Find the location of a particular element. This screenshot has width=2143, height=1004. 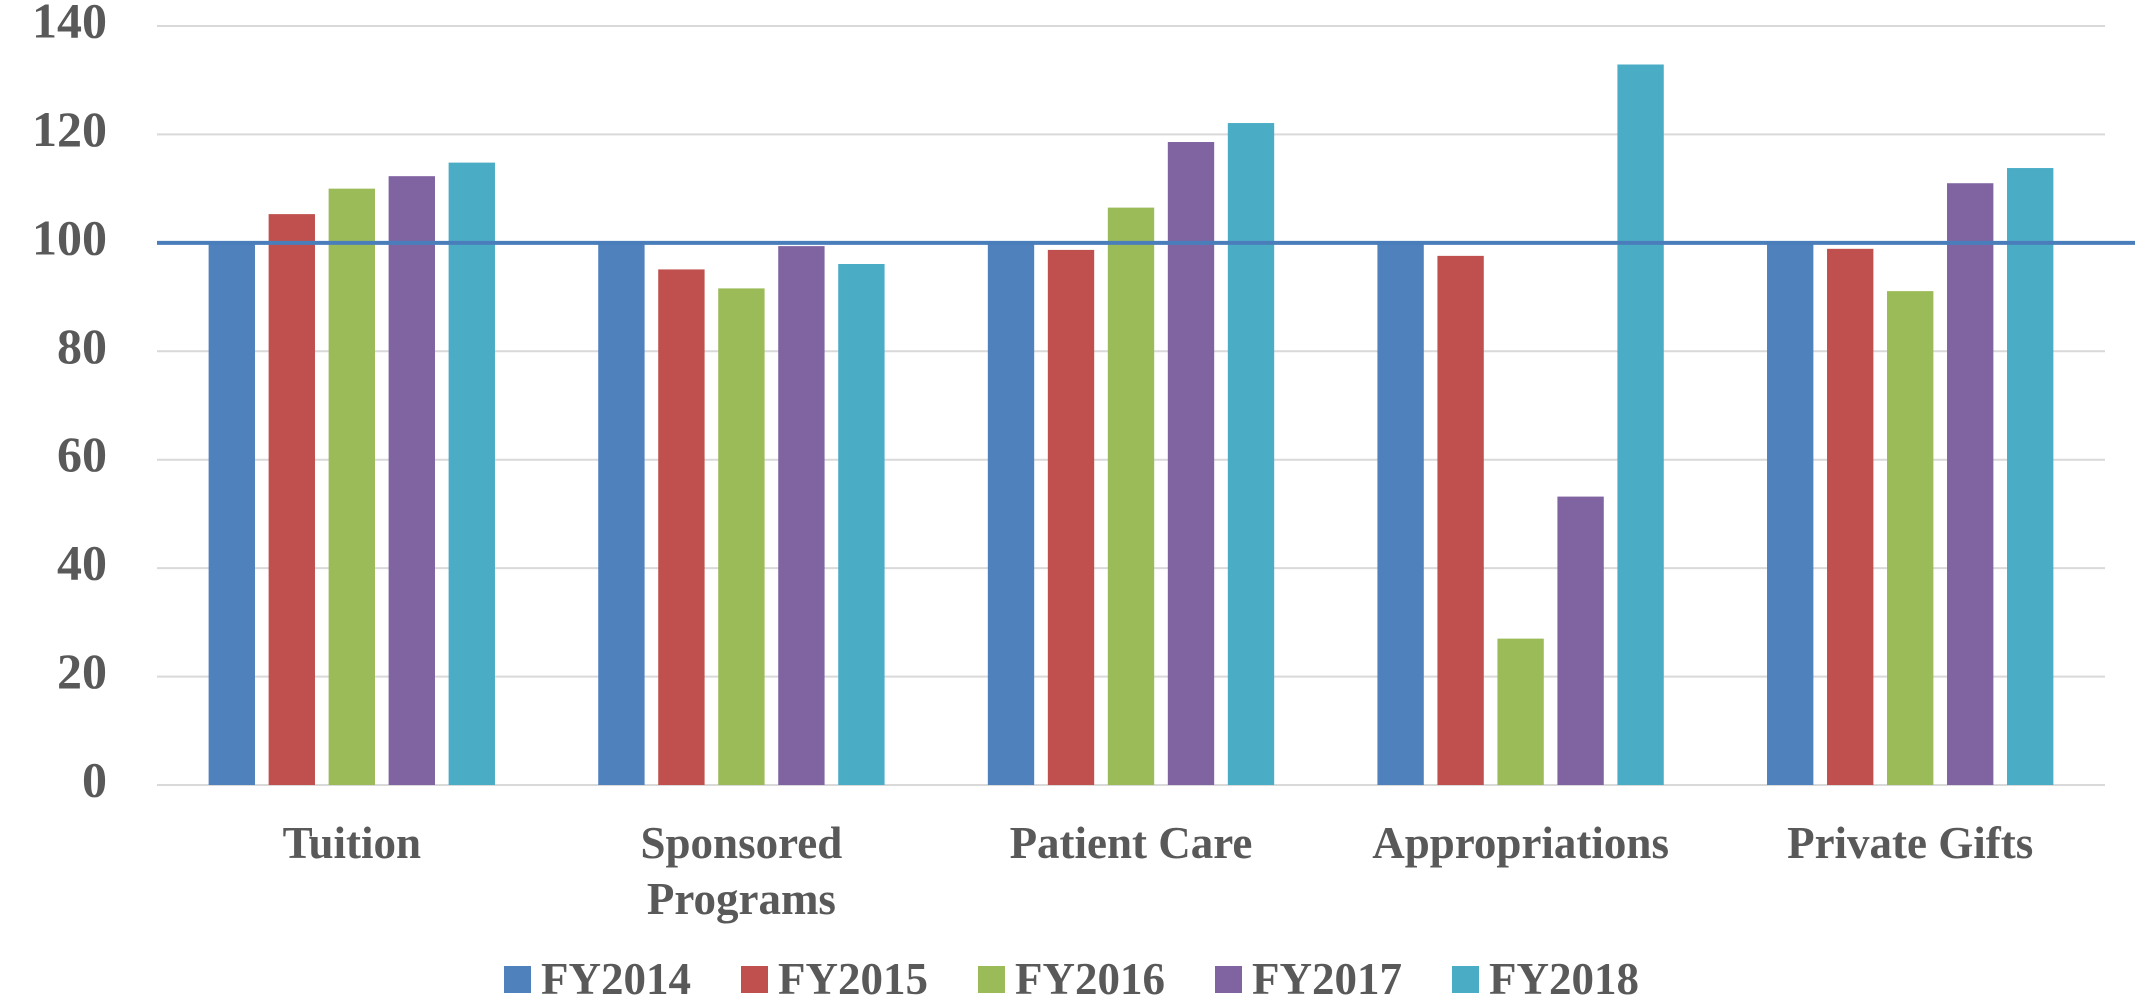

legend-label: FY2017 is located at coordinates (1327, 979).